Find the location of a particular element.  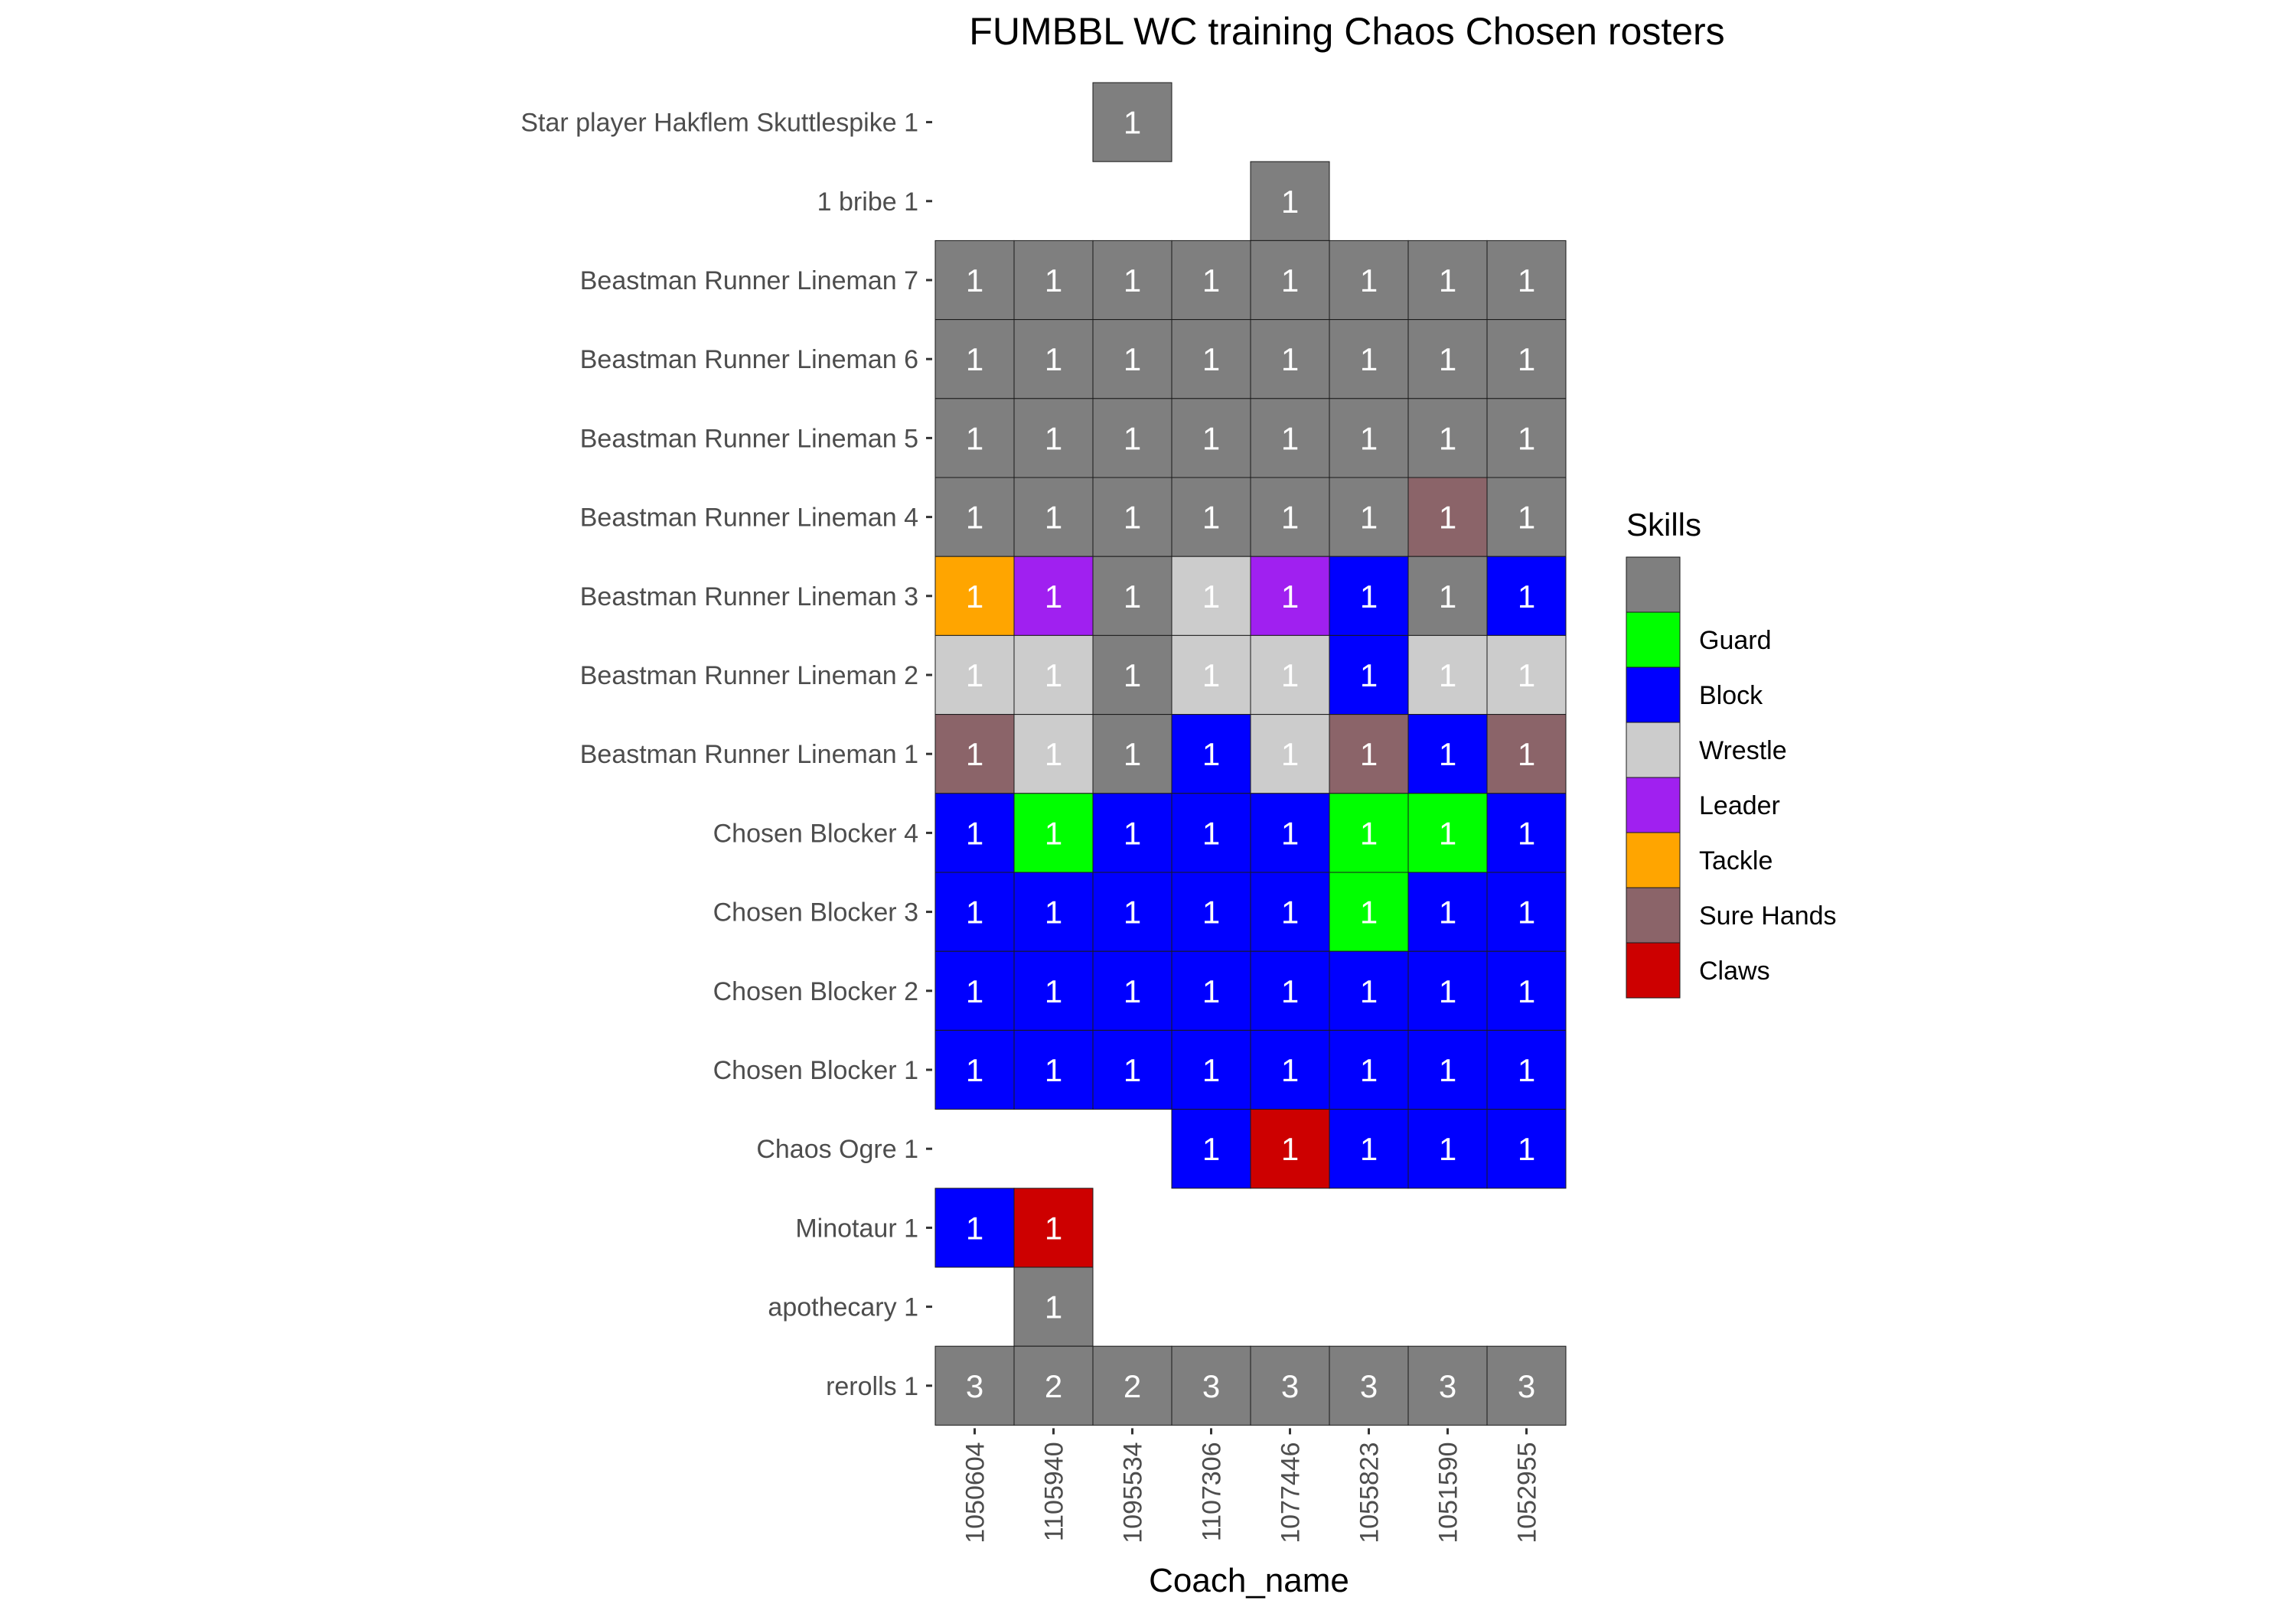

legend-label: Wrestle is located at coordinates (1743, 750).